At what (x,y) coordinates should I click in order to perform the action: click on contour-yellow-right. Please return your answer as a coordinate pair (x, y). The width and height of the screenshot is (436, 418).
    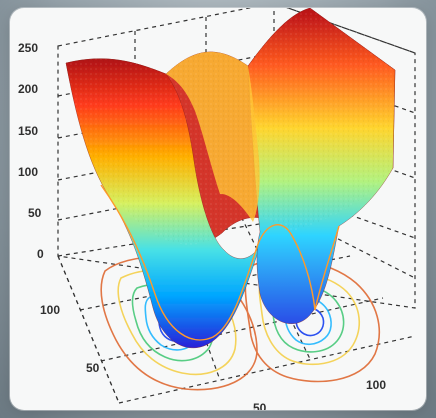
    Looking at the image, I should click on (309, 318).